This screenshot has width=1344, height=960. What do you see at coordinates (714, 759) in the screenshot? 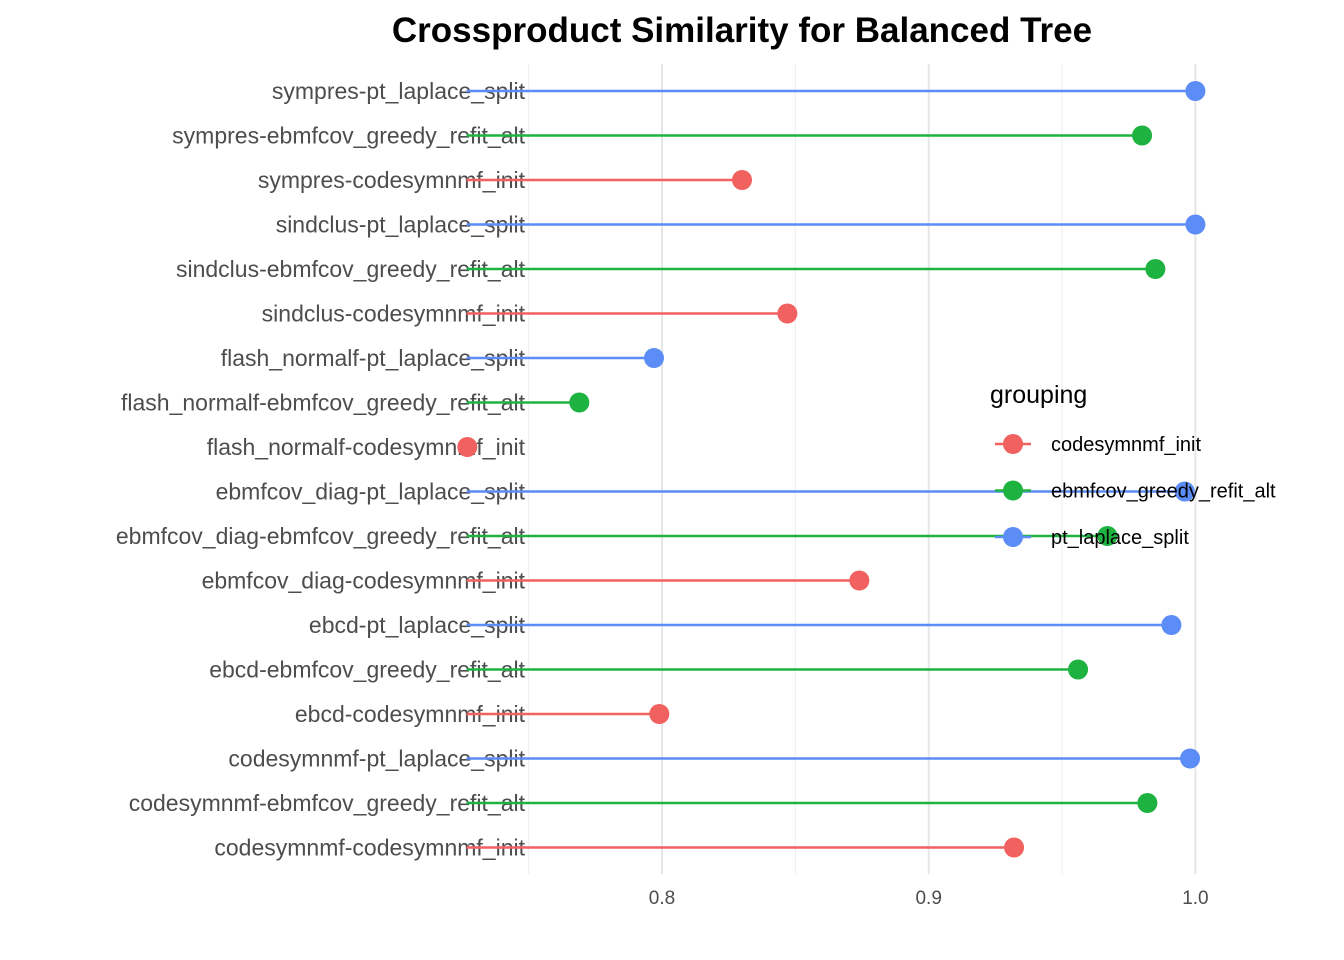
I see `data-row: codesymnmf-pt_laplace_split` at bounding box center [714, 759].